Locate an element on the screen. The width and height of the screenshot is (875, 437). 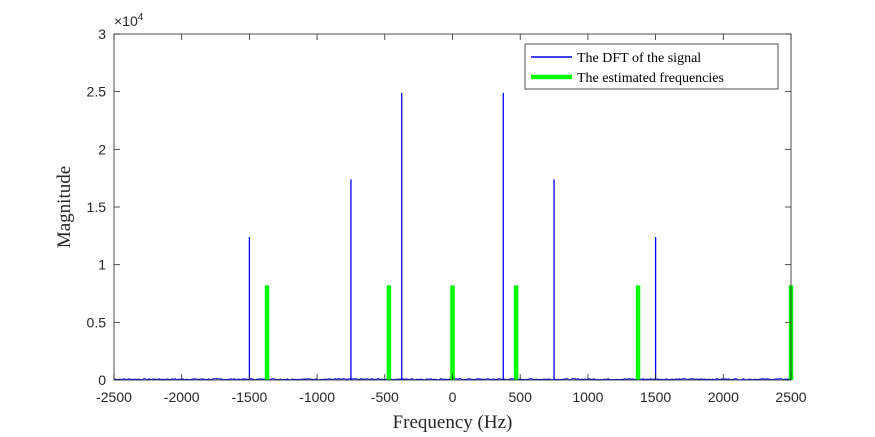
x-tick-label: 2500 is located at coordinates (790, 397).